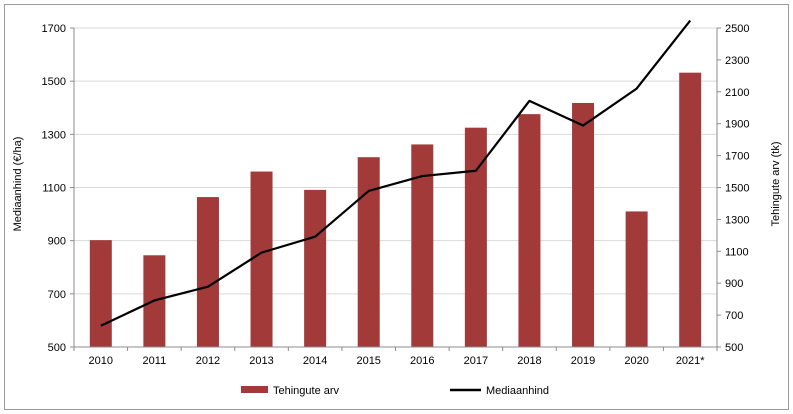 Image resolution: width=793 pixels, height=414 pixels. What do you see at coordinates (54, 189) in the screenshot?
I see `y-tick-label: 1100` at bounding box center [54, 189].